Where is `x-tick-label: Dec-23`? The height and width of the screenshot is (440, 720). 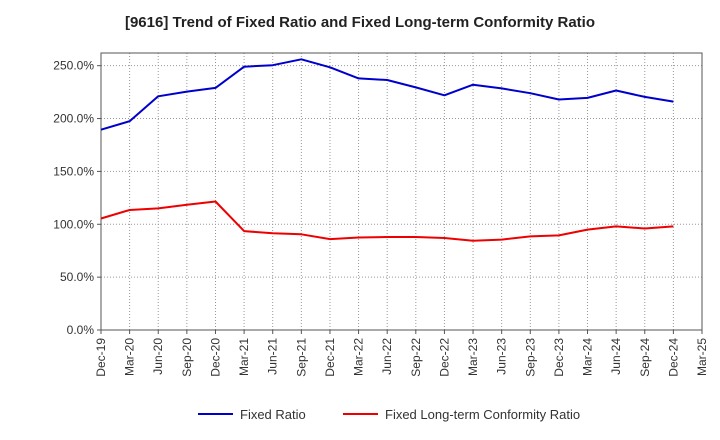 x-tick-label: Dec-23 is located at coordinates (559, 357).